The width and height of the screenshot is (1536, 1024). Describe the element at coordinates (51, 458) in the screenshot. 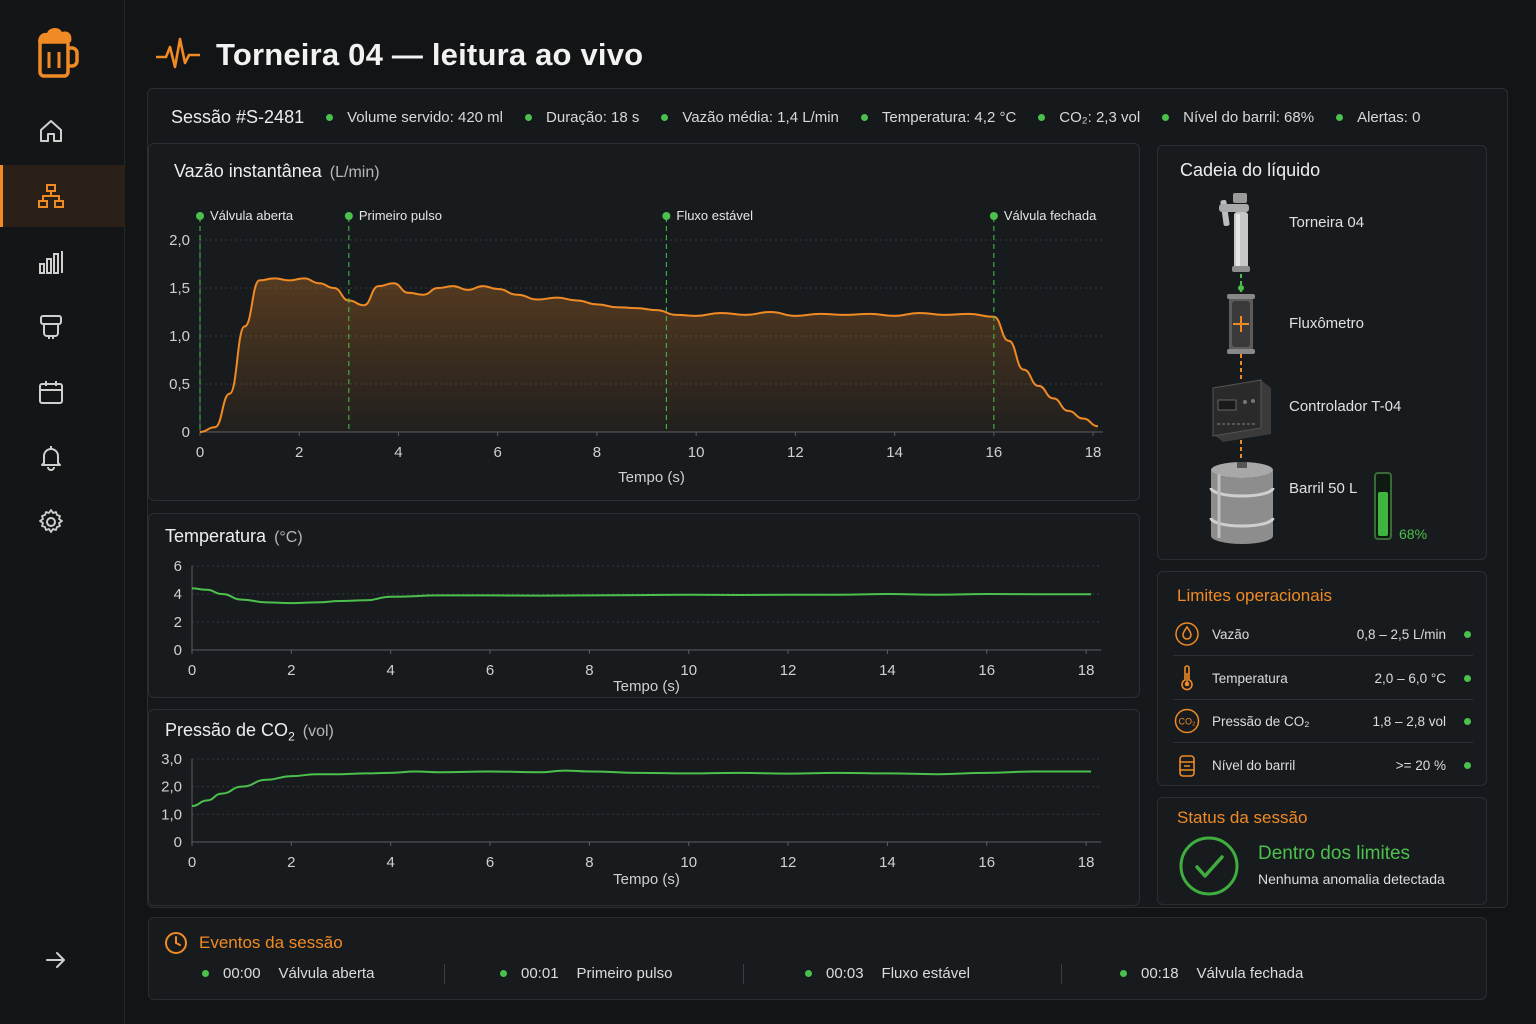

I see `bell-icon` at that location.